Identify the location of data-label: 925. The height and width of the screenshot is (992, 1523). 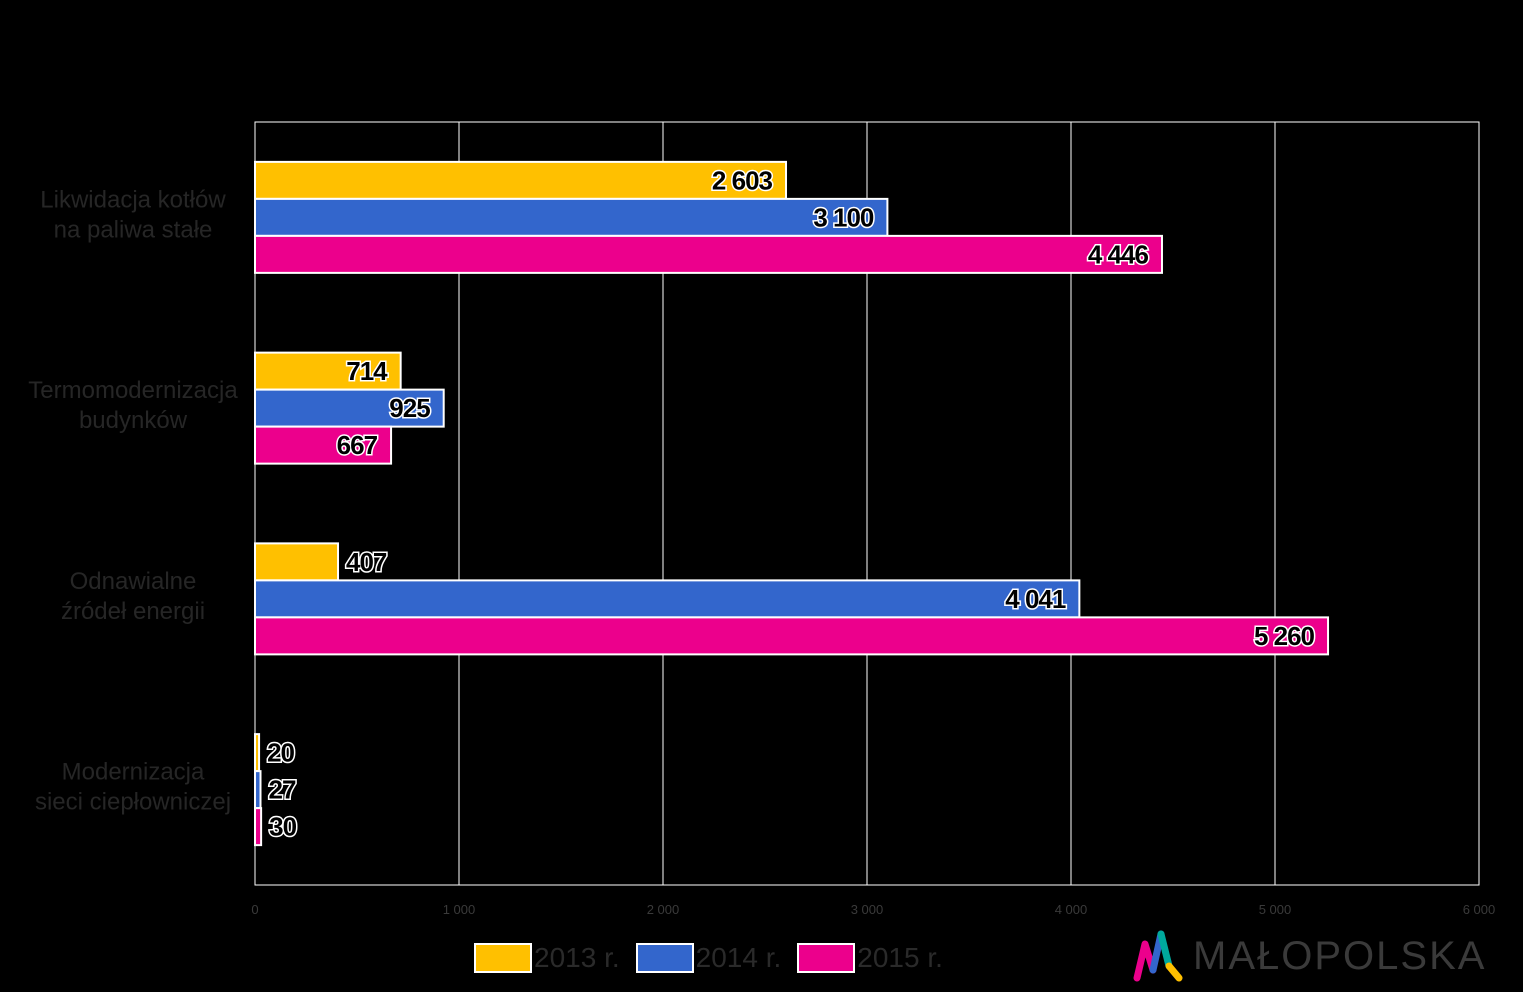
(409, 408).